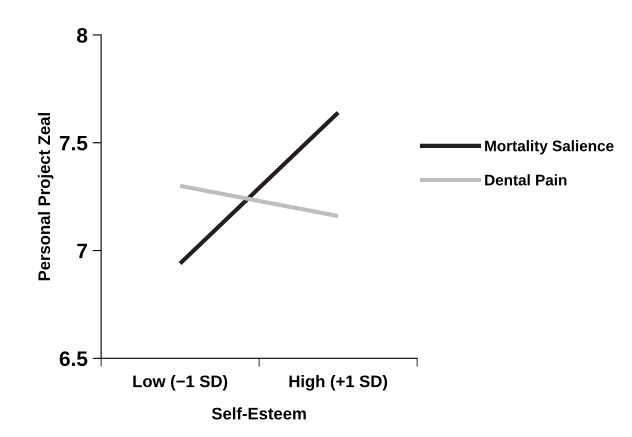 This screenshot has width=632, height=437. What do you see at coordinates (338, 383) in the screenshot?
I see `x-tick-label: High (+1 SD)` at bounding box center [338, 383].